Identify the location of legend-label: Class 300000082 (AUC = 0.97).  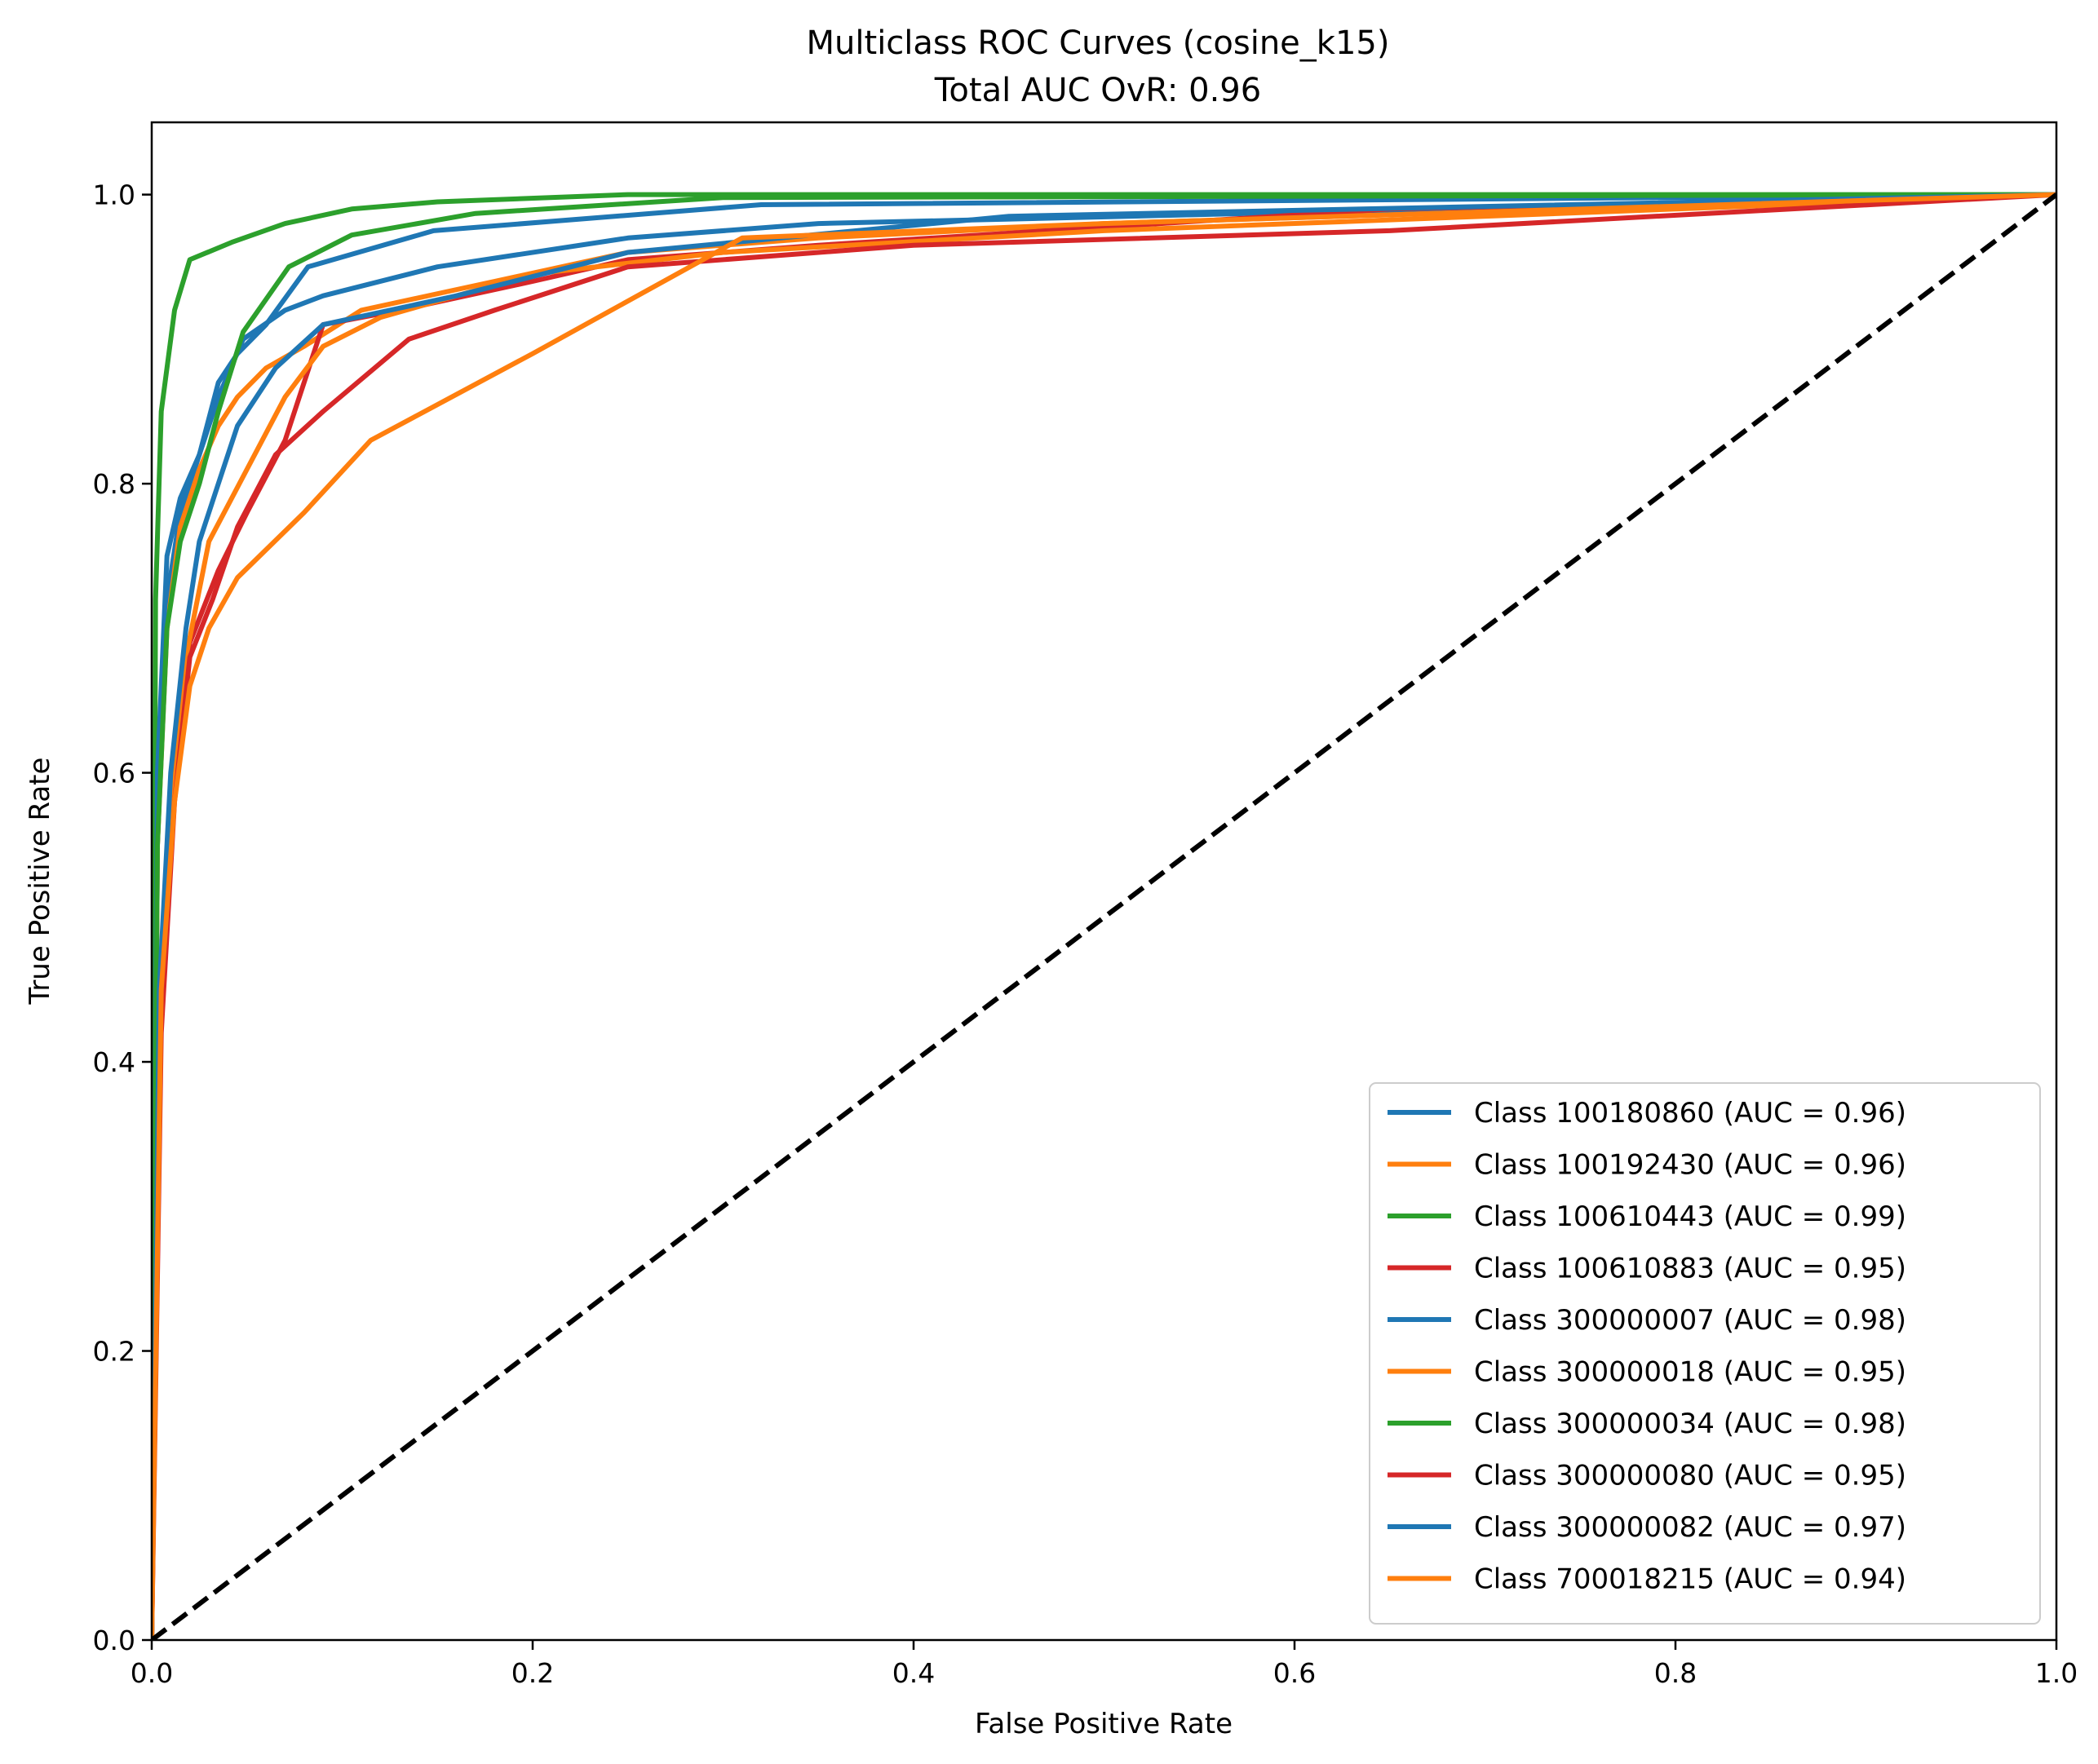
(1690, 1527).